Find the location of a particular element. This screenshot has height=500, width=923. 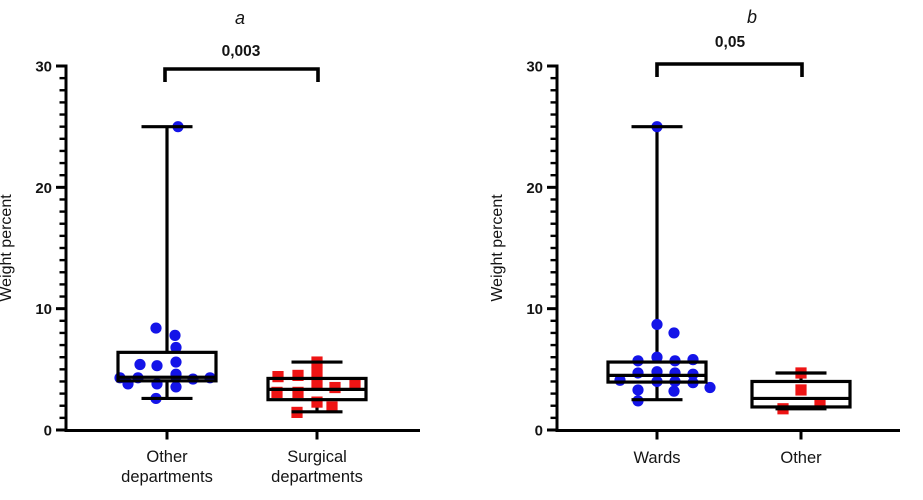

significance-label: 0,05 is located at coordinates (730, 42).